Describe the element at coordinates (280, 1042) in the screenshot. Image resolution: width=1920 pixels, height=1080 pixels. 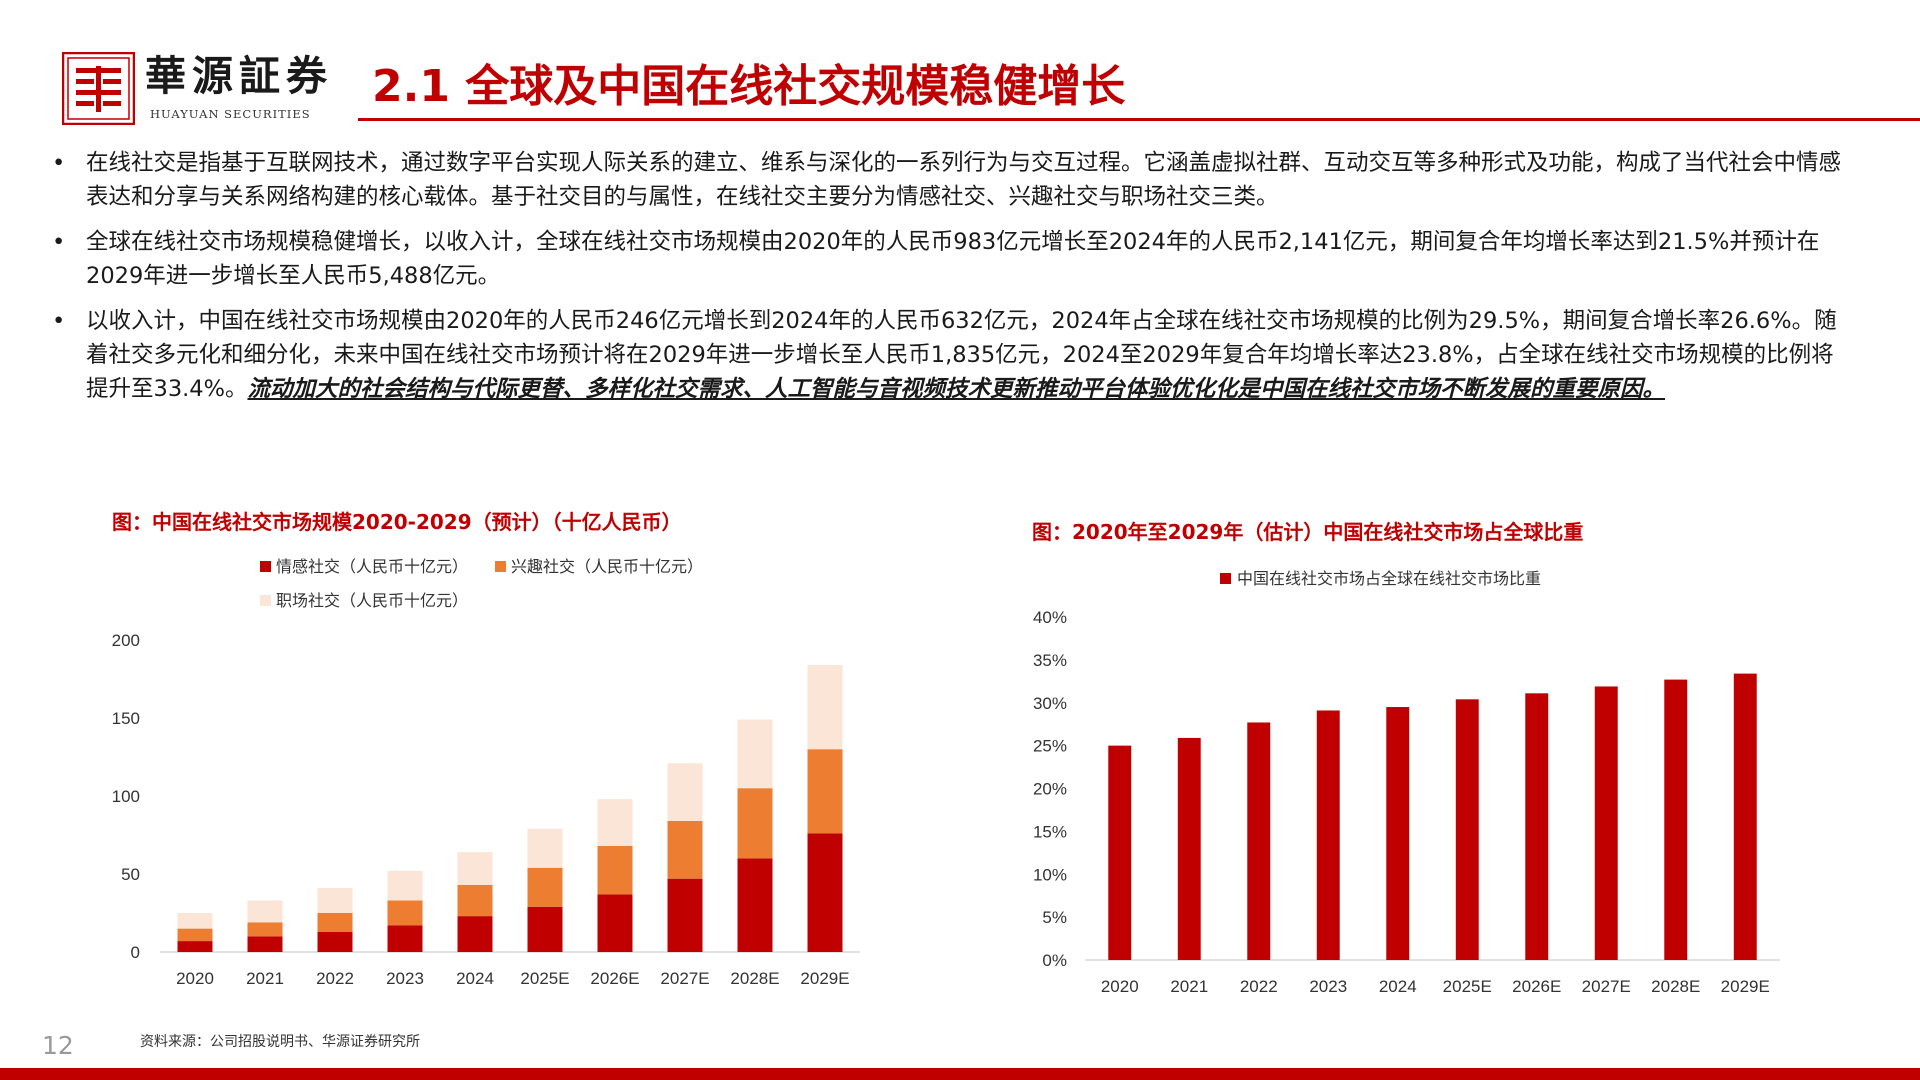
I see `source-note: 资料来源：公司招股说明书、华源证券研究所` at that location.